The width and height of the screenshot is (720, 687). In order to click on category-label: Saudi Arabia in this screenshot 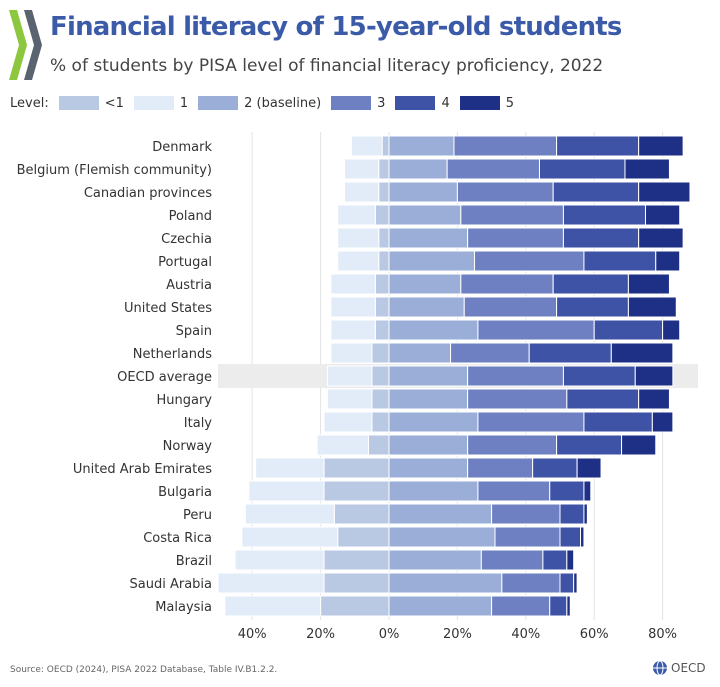, I will do `click(171, 584)`.